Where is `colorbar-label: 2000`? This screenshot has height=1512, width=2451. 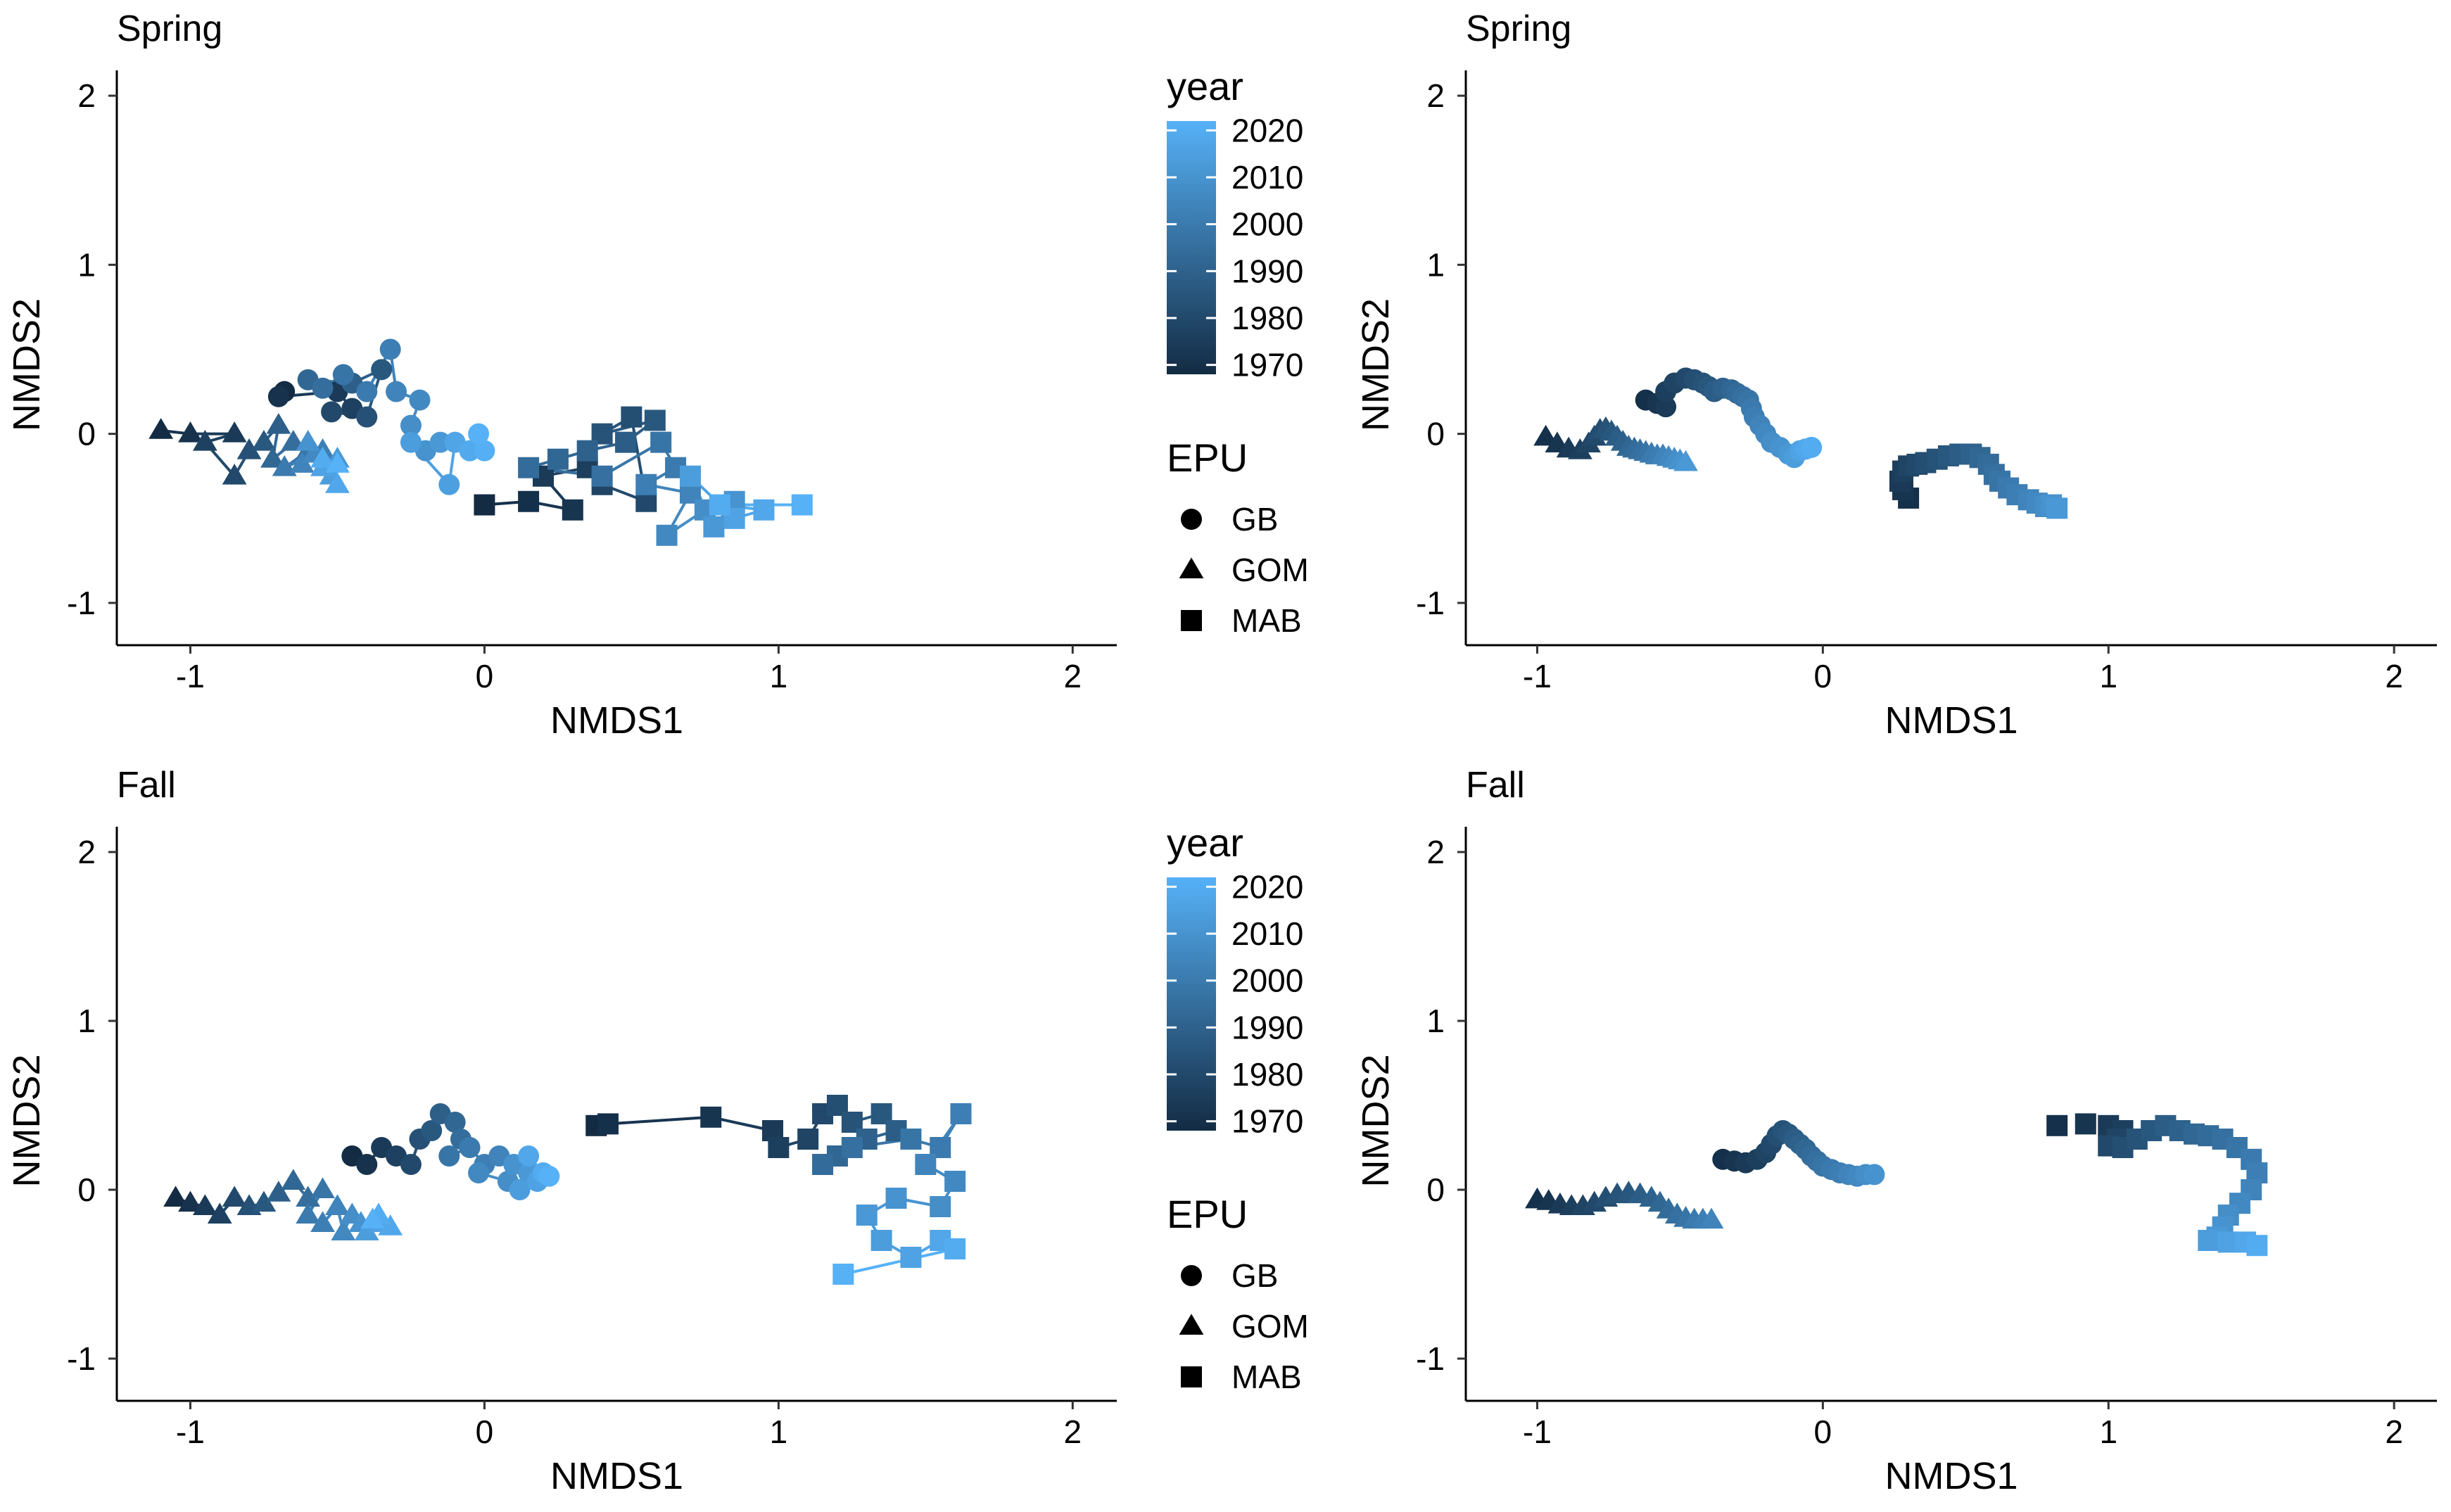
colorbar-label: 2000 is located at coordinates (1267, 224).